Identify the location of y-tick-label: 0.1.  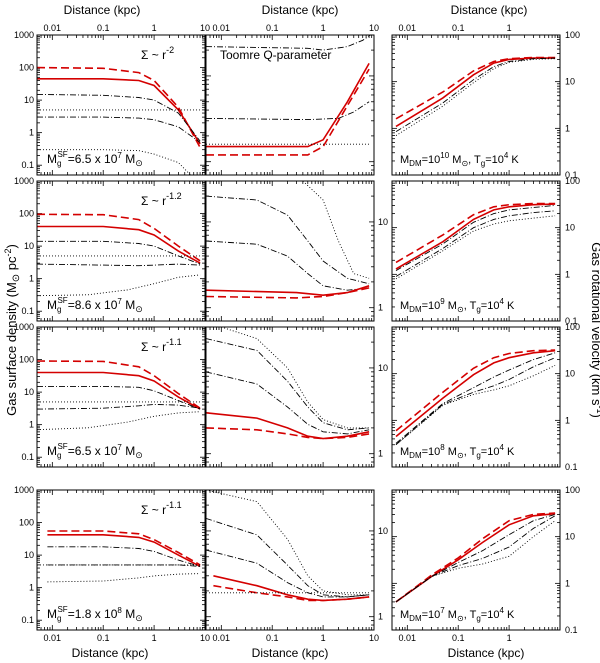
(571, 321).